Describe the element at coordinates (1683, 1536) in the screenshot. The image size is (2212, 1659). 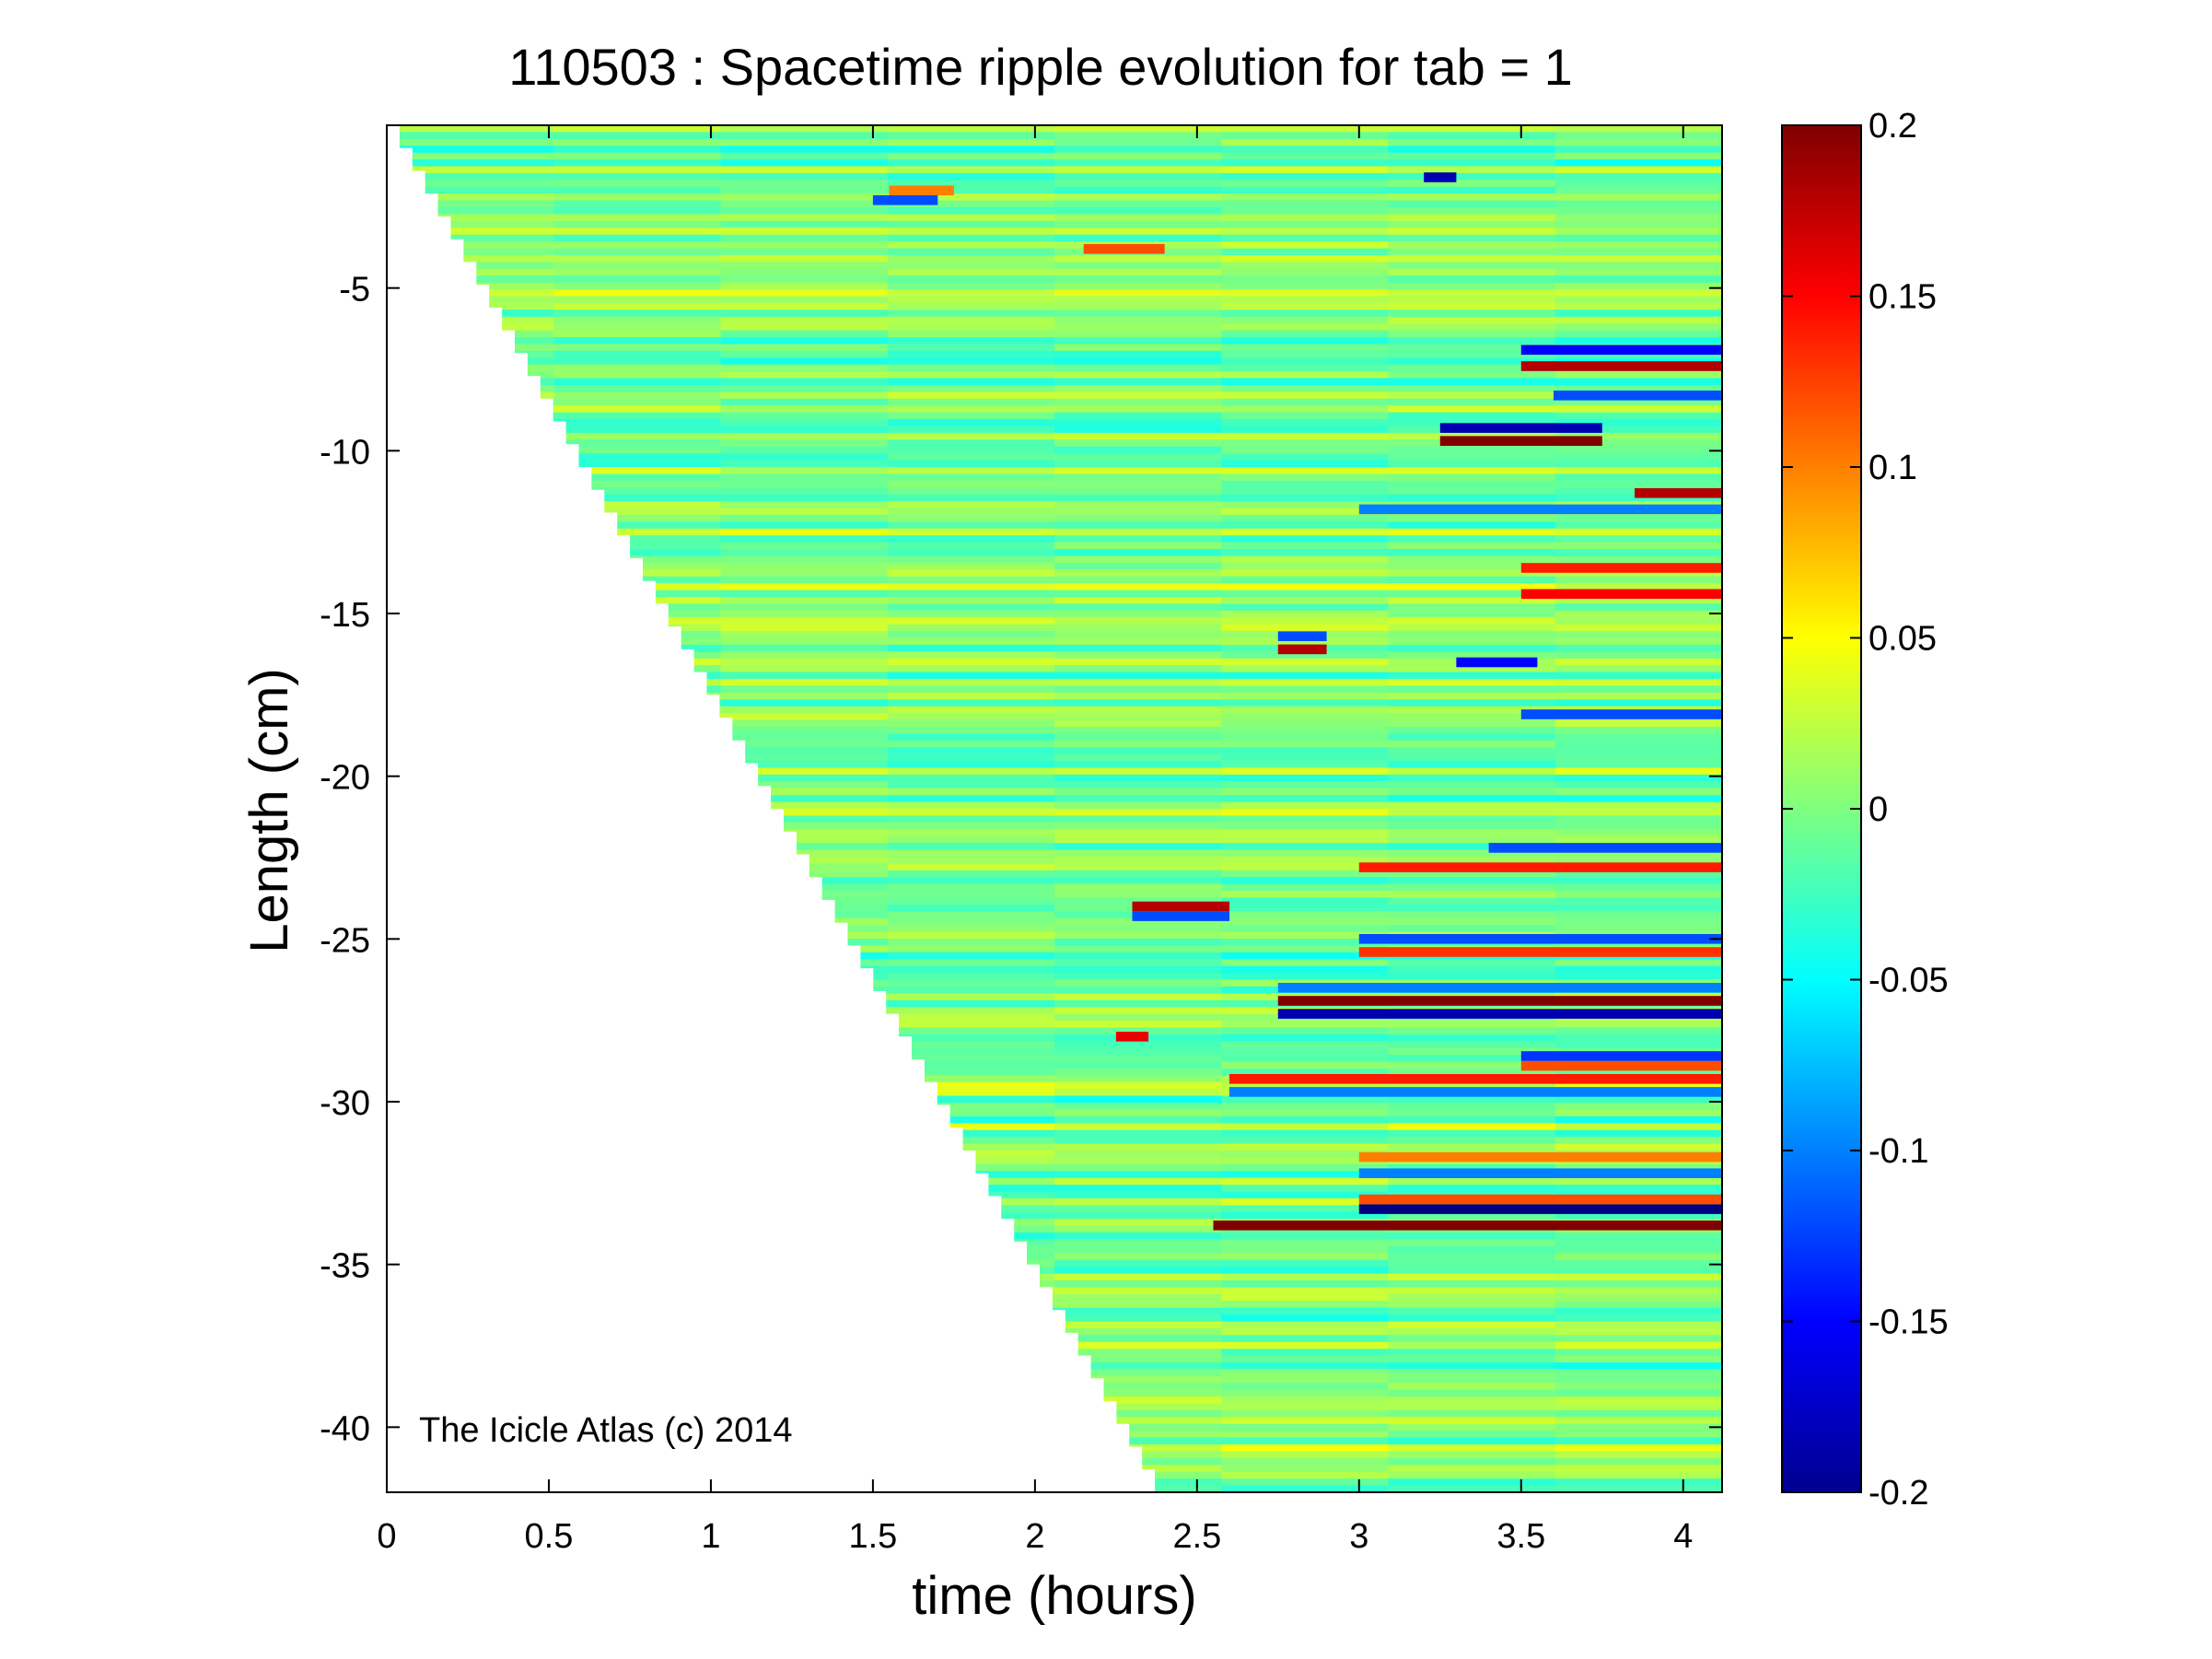
I see `x-tick-label: 4` at that location.